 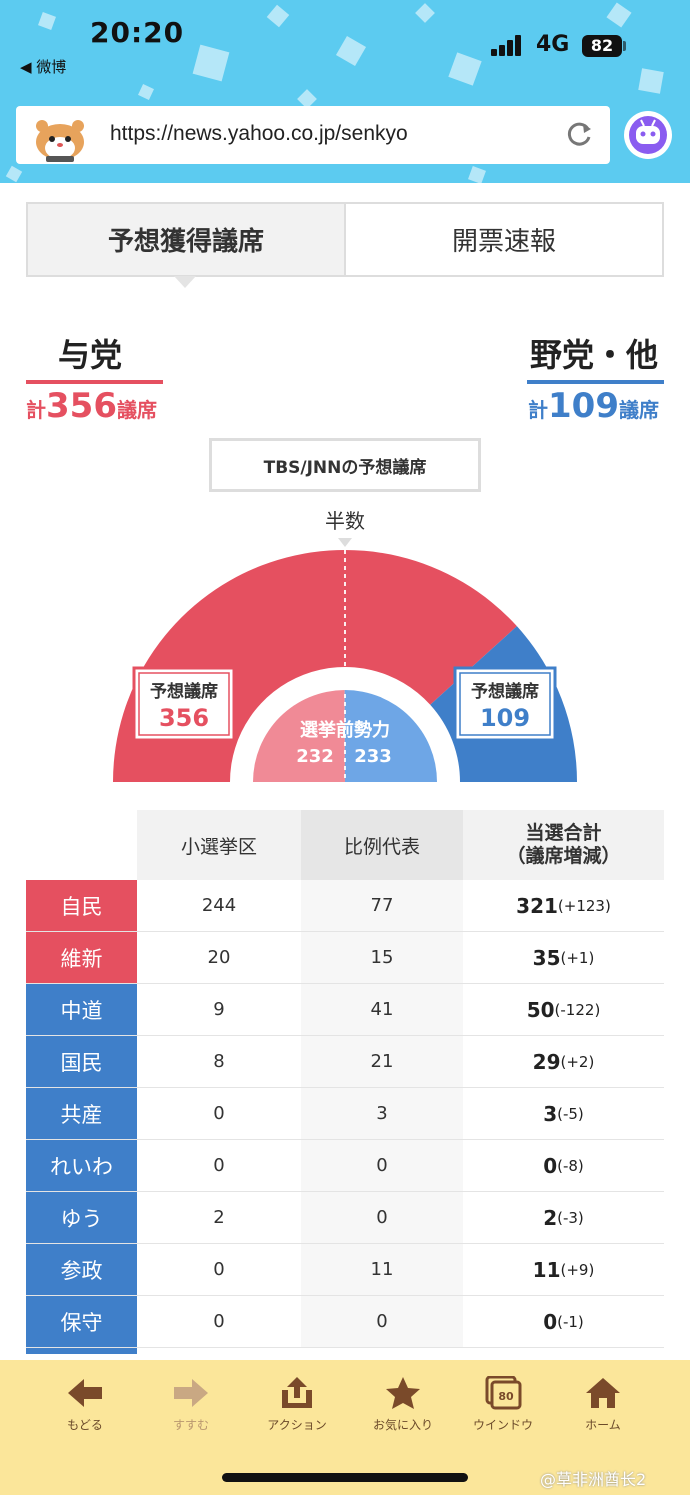 I want to click on seat-half-donut-chart: 予想議席 356 予想議席 109 選挙前勢力 232 233, so click(x=345, y=660).